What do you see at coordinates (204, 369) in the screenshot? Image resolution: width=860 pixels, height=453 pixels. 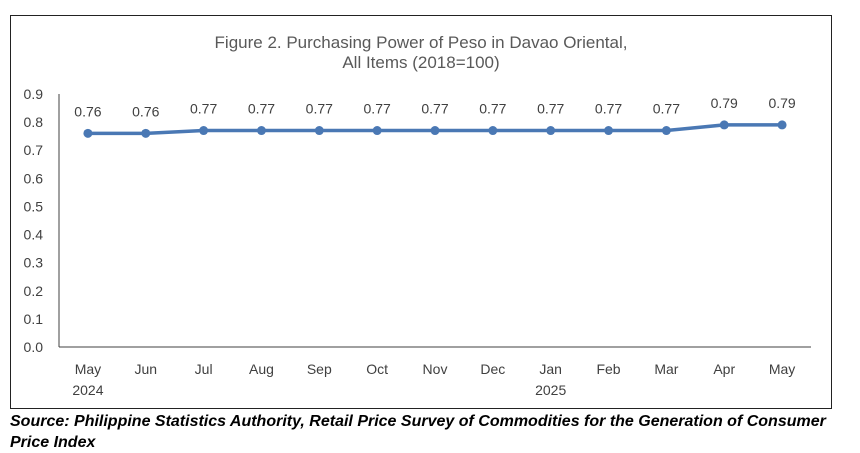 I see `x-tick-label: Jul` at bounding box center [204, 369].